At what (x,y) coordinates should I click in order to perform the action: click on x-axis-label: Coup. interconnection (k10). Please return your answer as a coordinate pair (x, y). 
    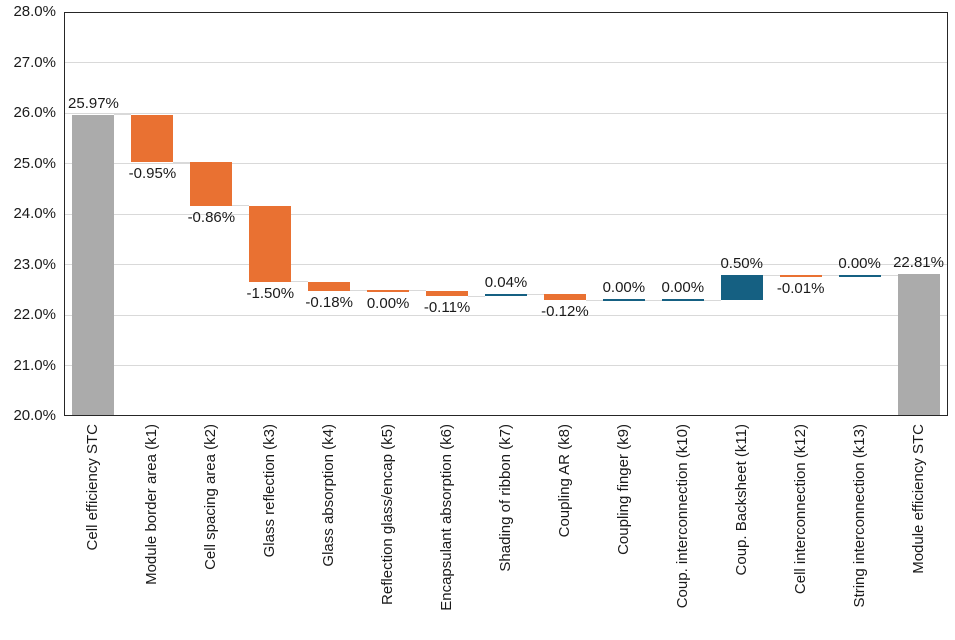
    Looking at the image, I should click on (682, 516).